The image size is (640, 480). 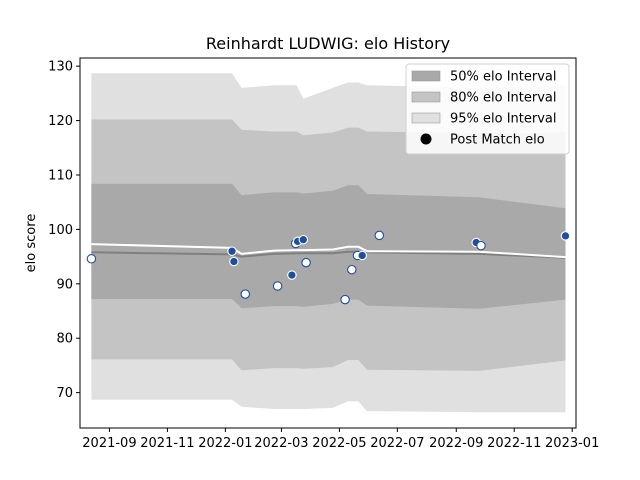 I want to click on y-tick-label: 70, so click(x=64, y=393).